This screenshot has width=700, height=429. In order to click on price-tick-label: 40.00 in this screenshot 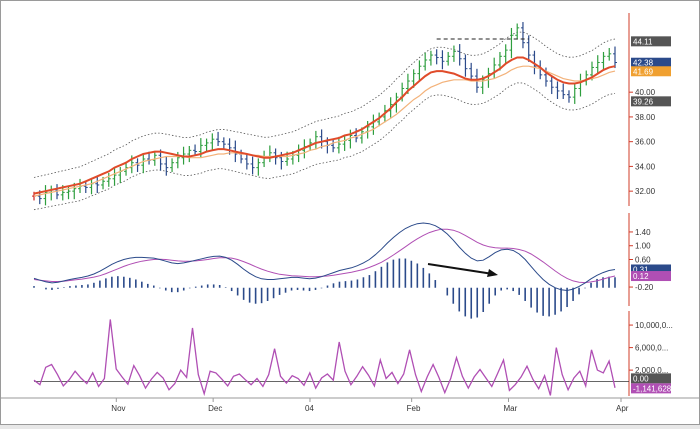, I will do `click(645, 92)`.